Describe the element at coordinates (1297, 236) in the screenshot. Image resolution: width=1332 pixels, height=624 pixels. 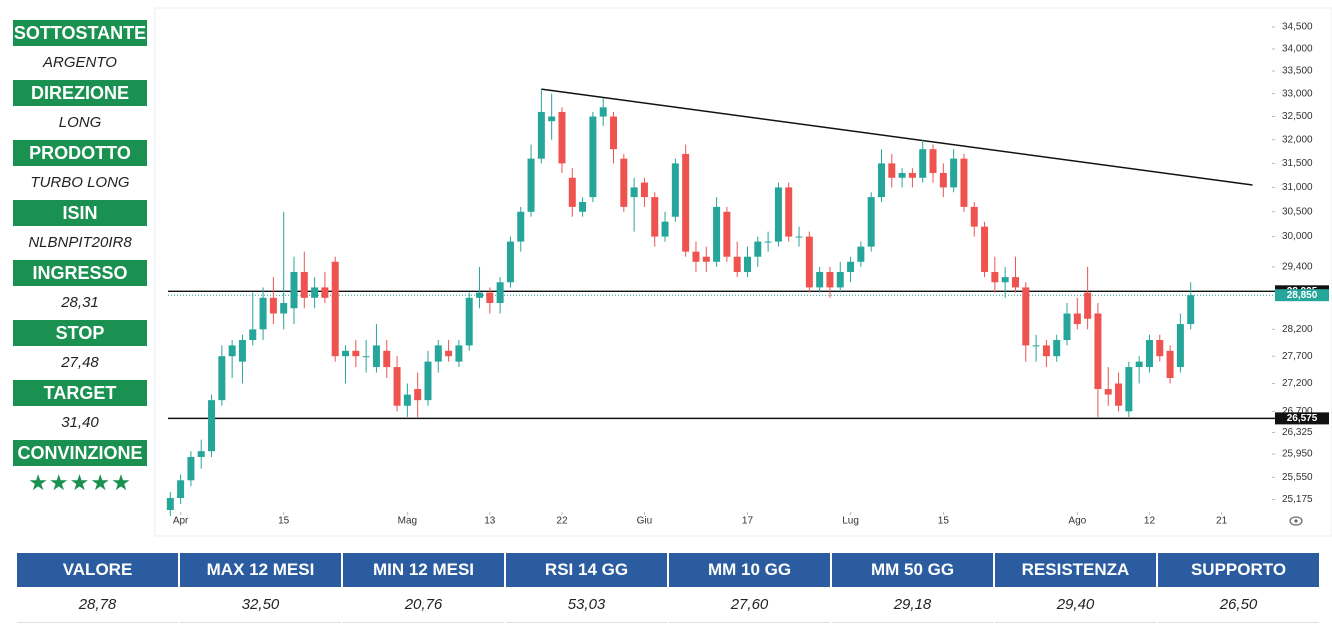
I see `y-tick-label: 30,000` at that location.